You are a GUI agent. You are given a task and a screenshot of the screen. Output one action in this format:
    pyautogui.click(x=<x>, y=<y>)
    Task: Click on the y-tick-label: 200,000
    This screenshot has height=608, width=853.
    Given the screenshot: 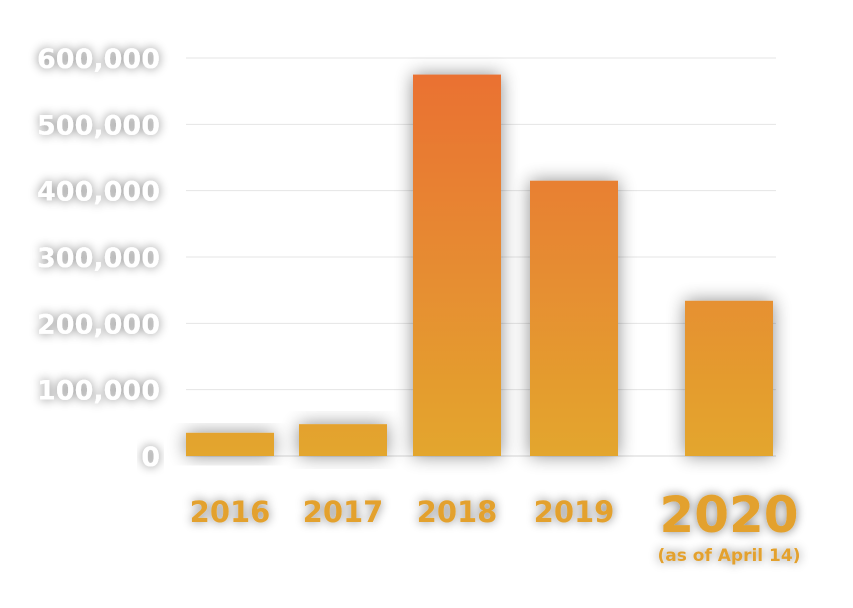 What is the action you would take?
    pyautogui.click(x=98, y=324)
    